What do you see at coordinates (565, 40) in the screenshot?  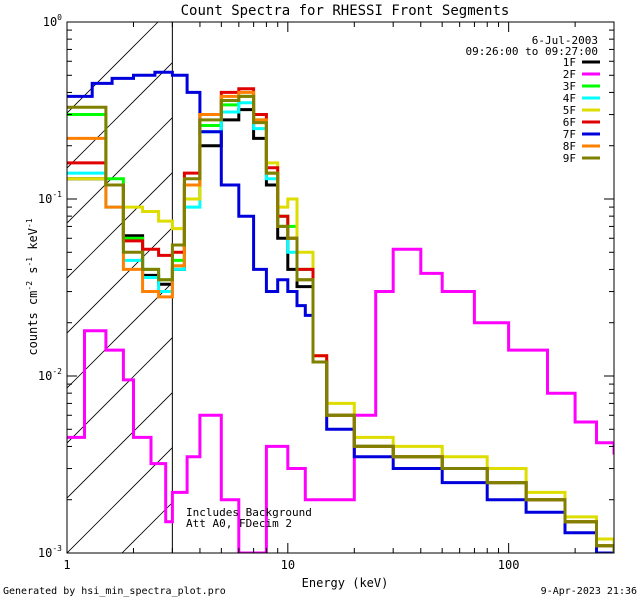 I see `legend-date: 6-Jul-2003` at bounding box center [565, 40].